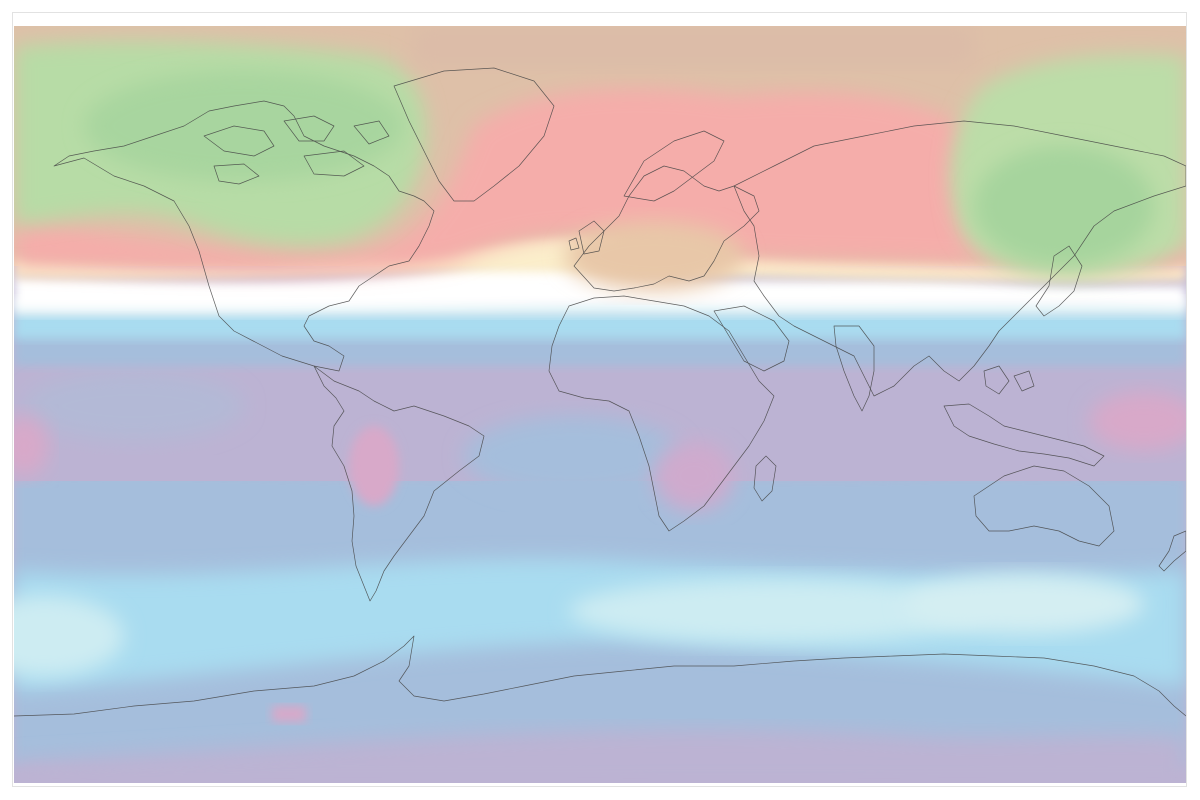  What do you see at coordinates (1059, 281) in the screenshot?
I see `coastline-japan` at bounding box center [1059, 281].